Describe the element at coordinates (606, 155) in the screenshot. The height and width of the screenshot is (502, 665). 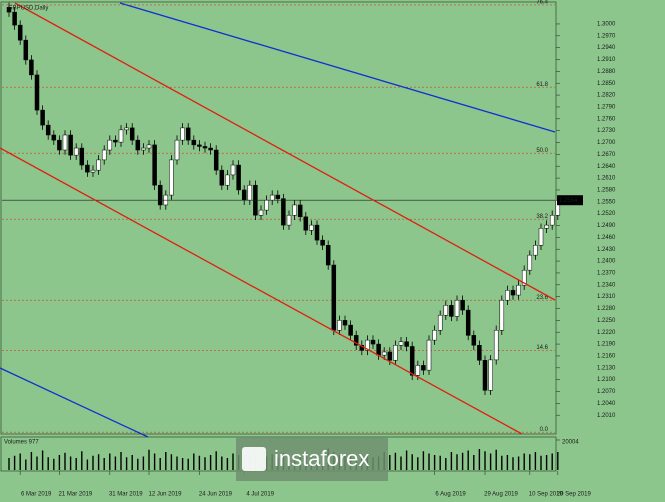
I see `y-tick-label: 1.2670` at that location.